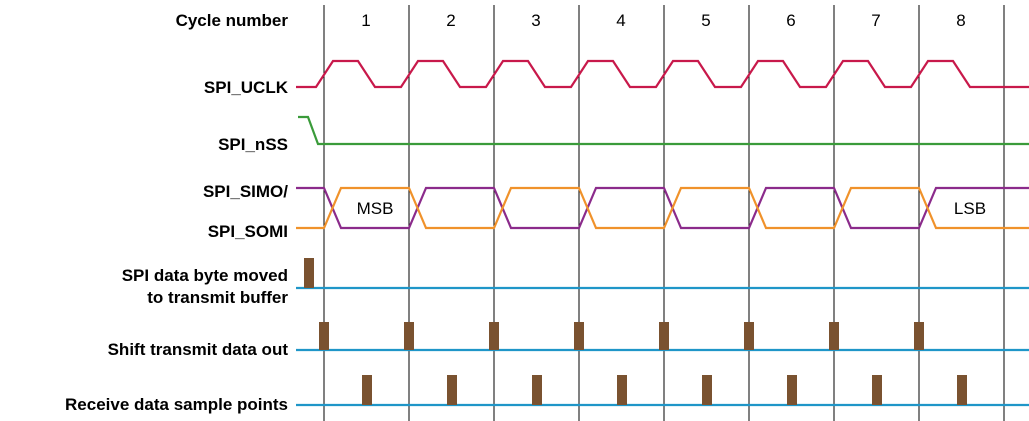 The height and width of the screenshot is (421, 1029). Describe the element at coordinates (176, 404) in the screenshot. I see `receive-sample-label: Receive data sample points` at that location.